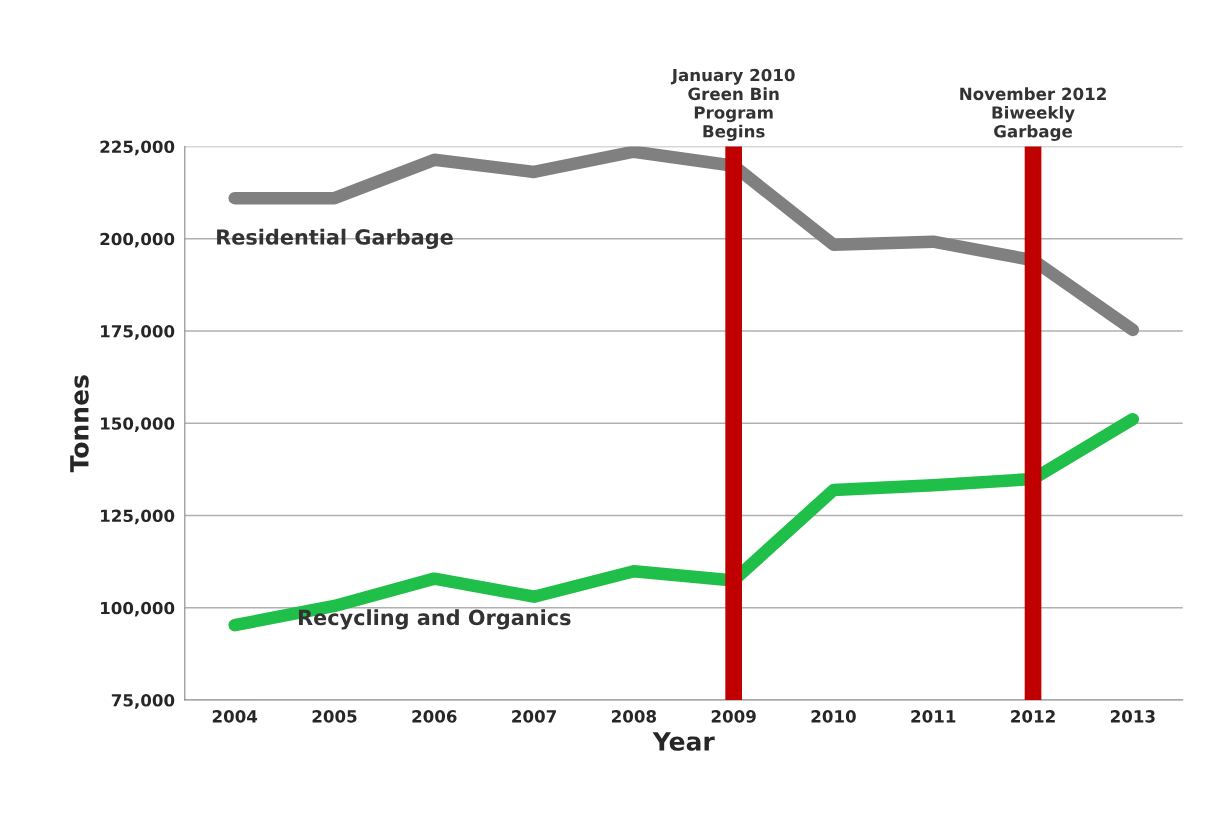 This screenshot has width=1232, height=814. Describe the element at coordinates (138, 424) in the screenshot. I see `y-tick-label: 150,000` at that location.